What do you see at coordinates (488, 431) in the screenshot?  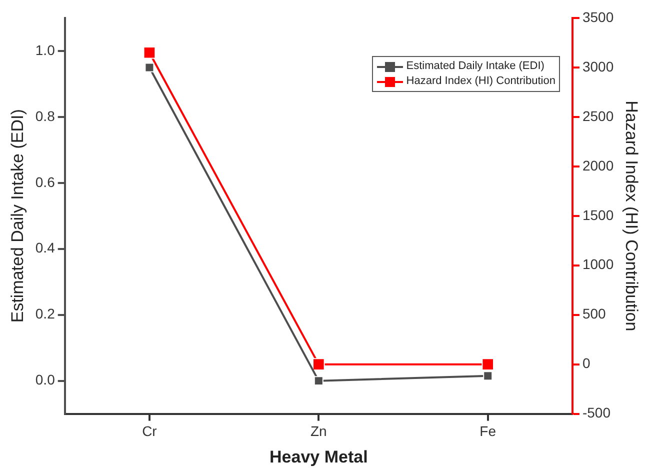 I see `x-tick-label: Fe` at bounding box center [488, 431].